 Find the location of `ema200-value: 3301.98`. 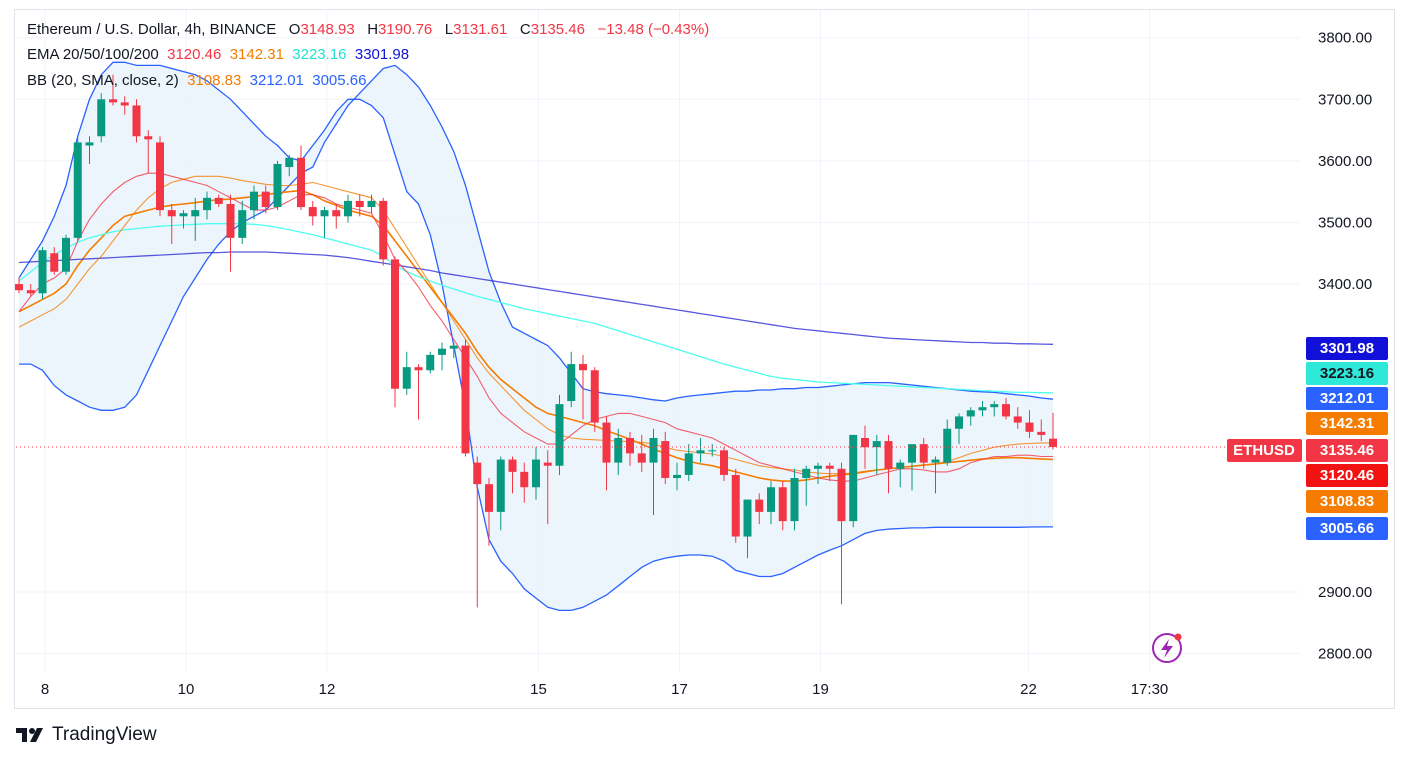

ema200-value: 3301.98 is located at coordinates (382, 54).